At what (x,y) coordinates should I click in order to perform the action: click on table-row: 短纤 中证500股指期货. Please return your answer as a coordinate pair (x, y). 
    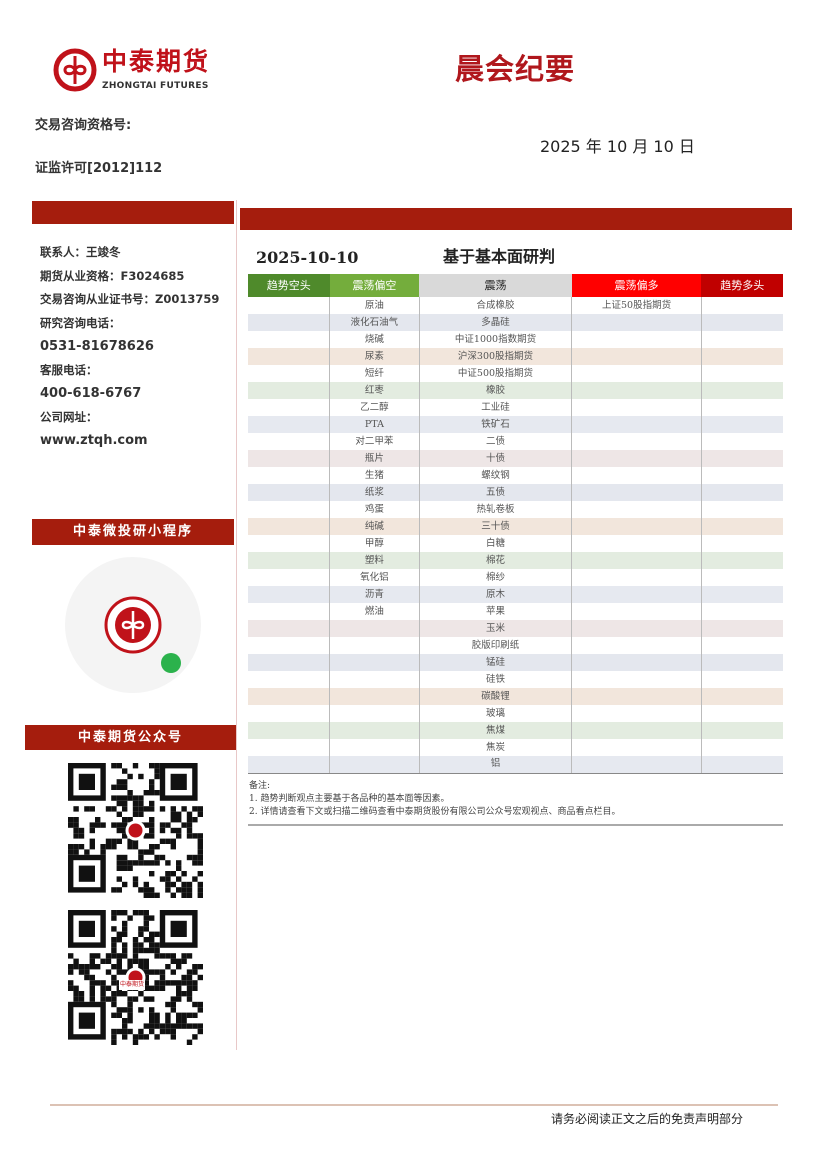
    Looking at the image, I should click on (515, 373).